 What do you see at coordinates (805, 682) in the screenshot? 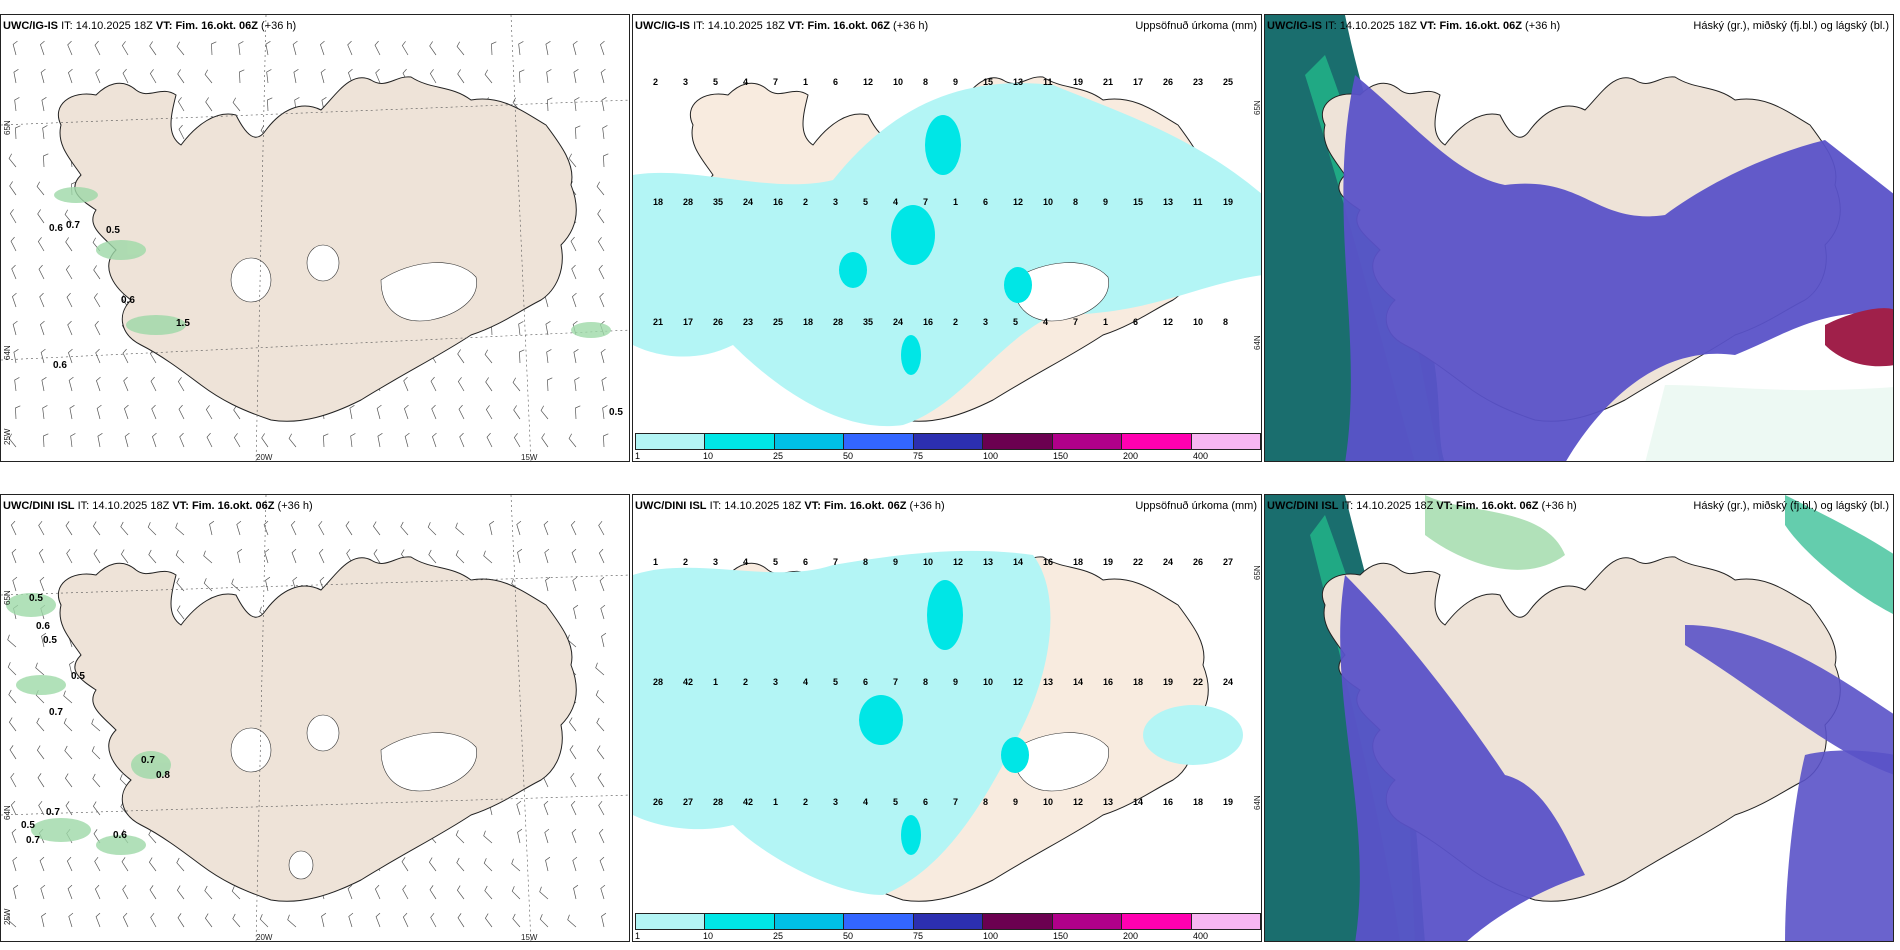
I see `precip-value: 4` at bounding box center [805, 682].